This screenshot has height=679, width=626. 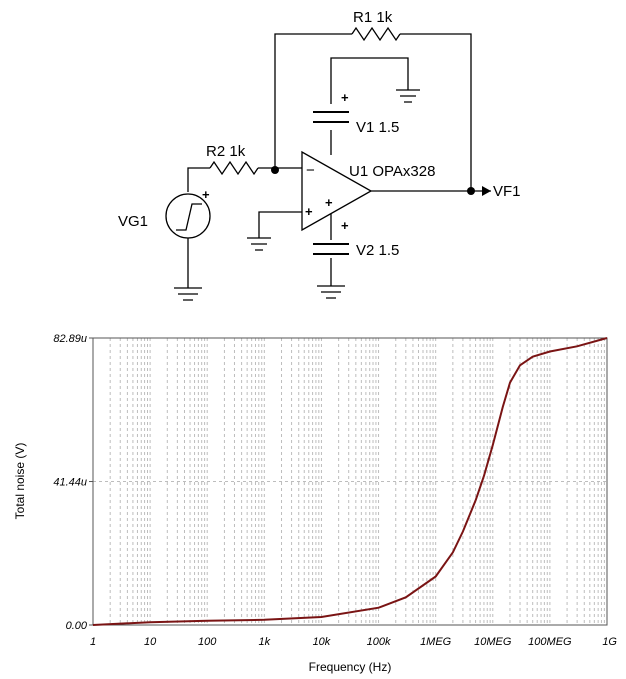 I want to click on v1-battery, so click(x=331, y=117).